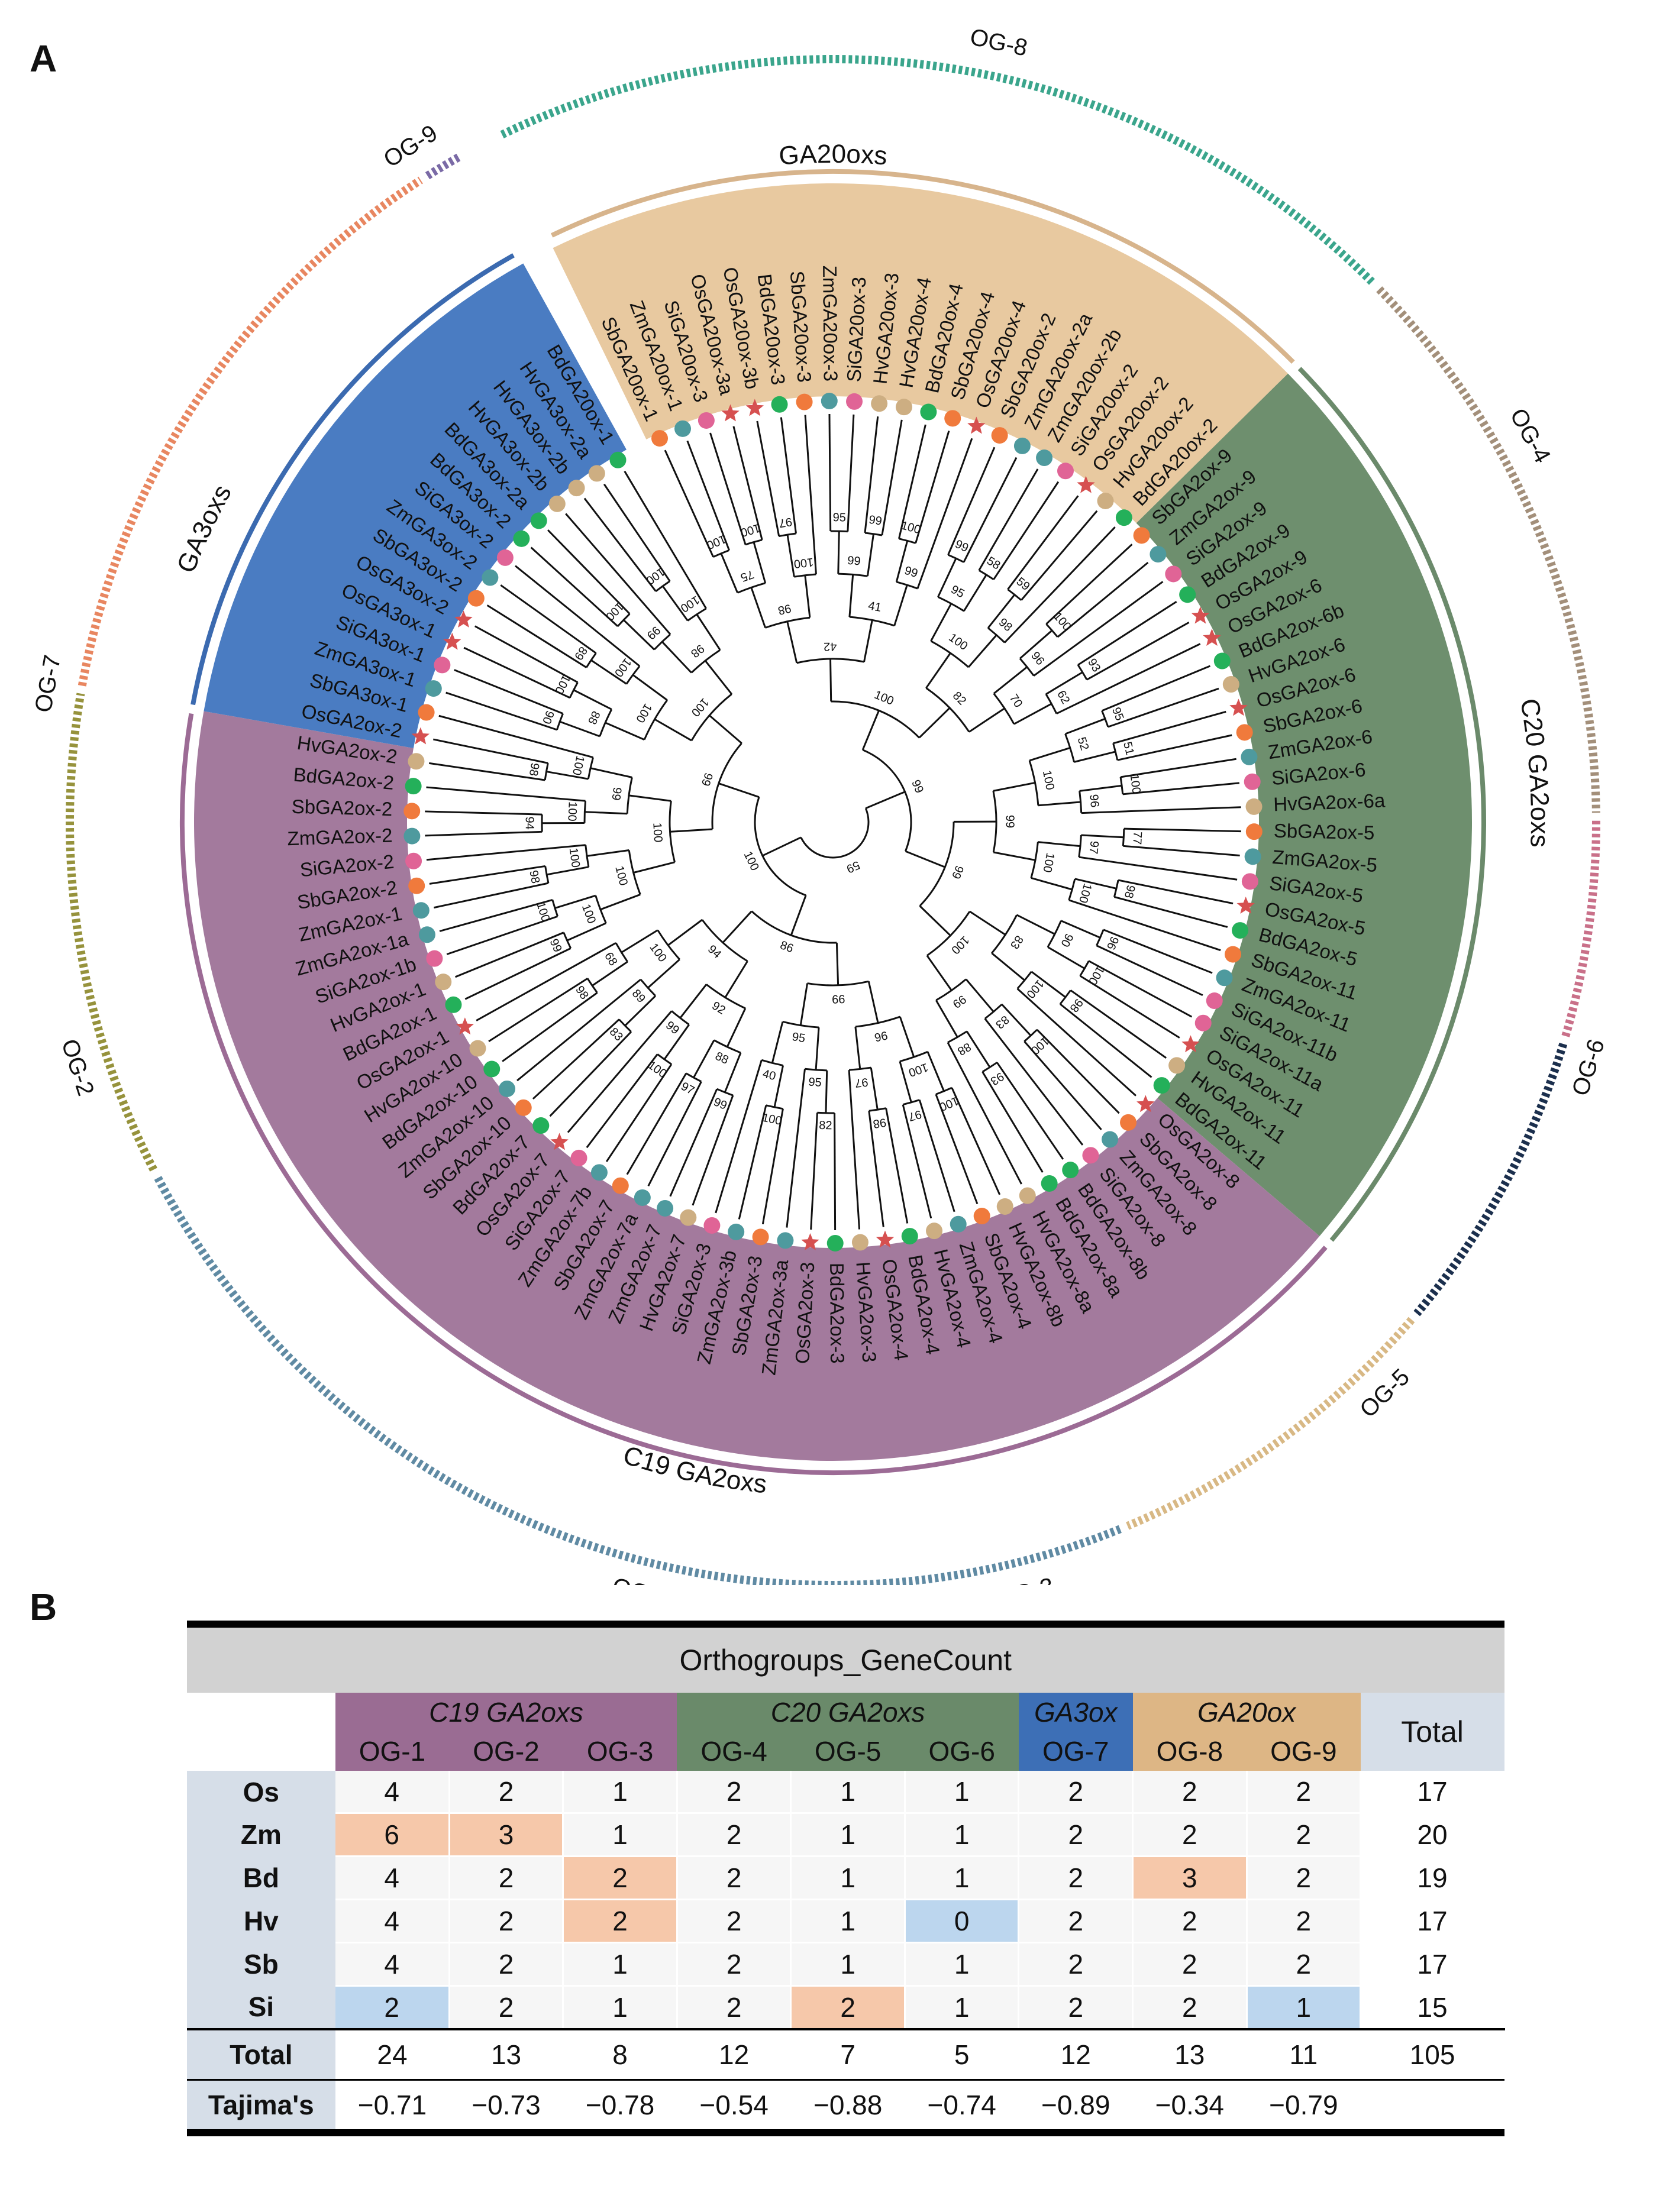 Image resolution: width=1666 pixels, height=2212 pixels. Describe the element at coordinates (839, 517) in the screenshot. I see `bootstrap-value: 95` at that location.